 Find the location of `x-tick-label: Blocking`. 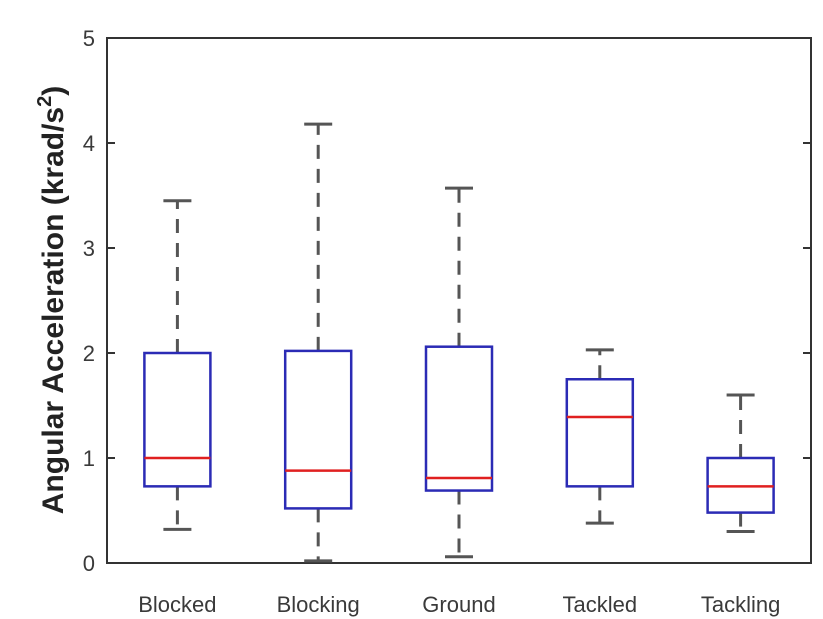

x-tick-label: Blocking is located at coordinates (318, 604).